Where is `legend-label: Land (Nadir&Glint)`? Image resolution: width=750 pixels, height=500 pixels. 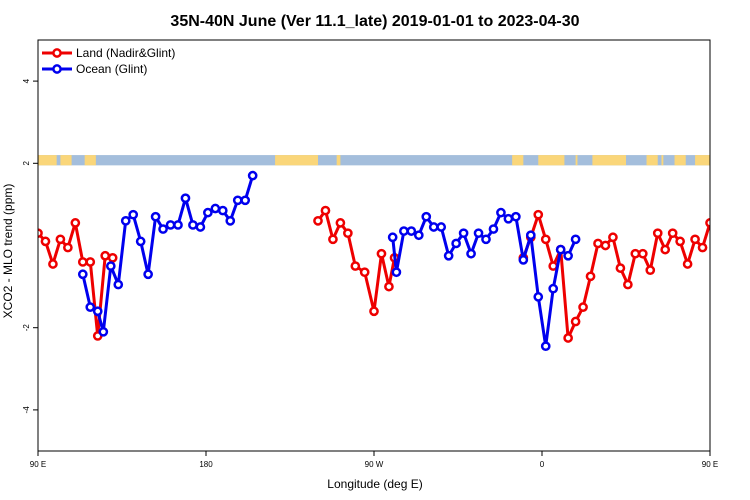
legend-label: Land (Nadir&Glint) is located at coordinates (125, 53).